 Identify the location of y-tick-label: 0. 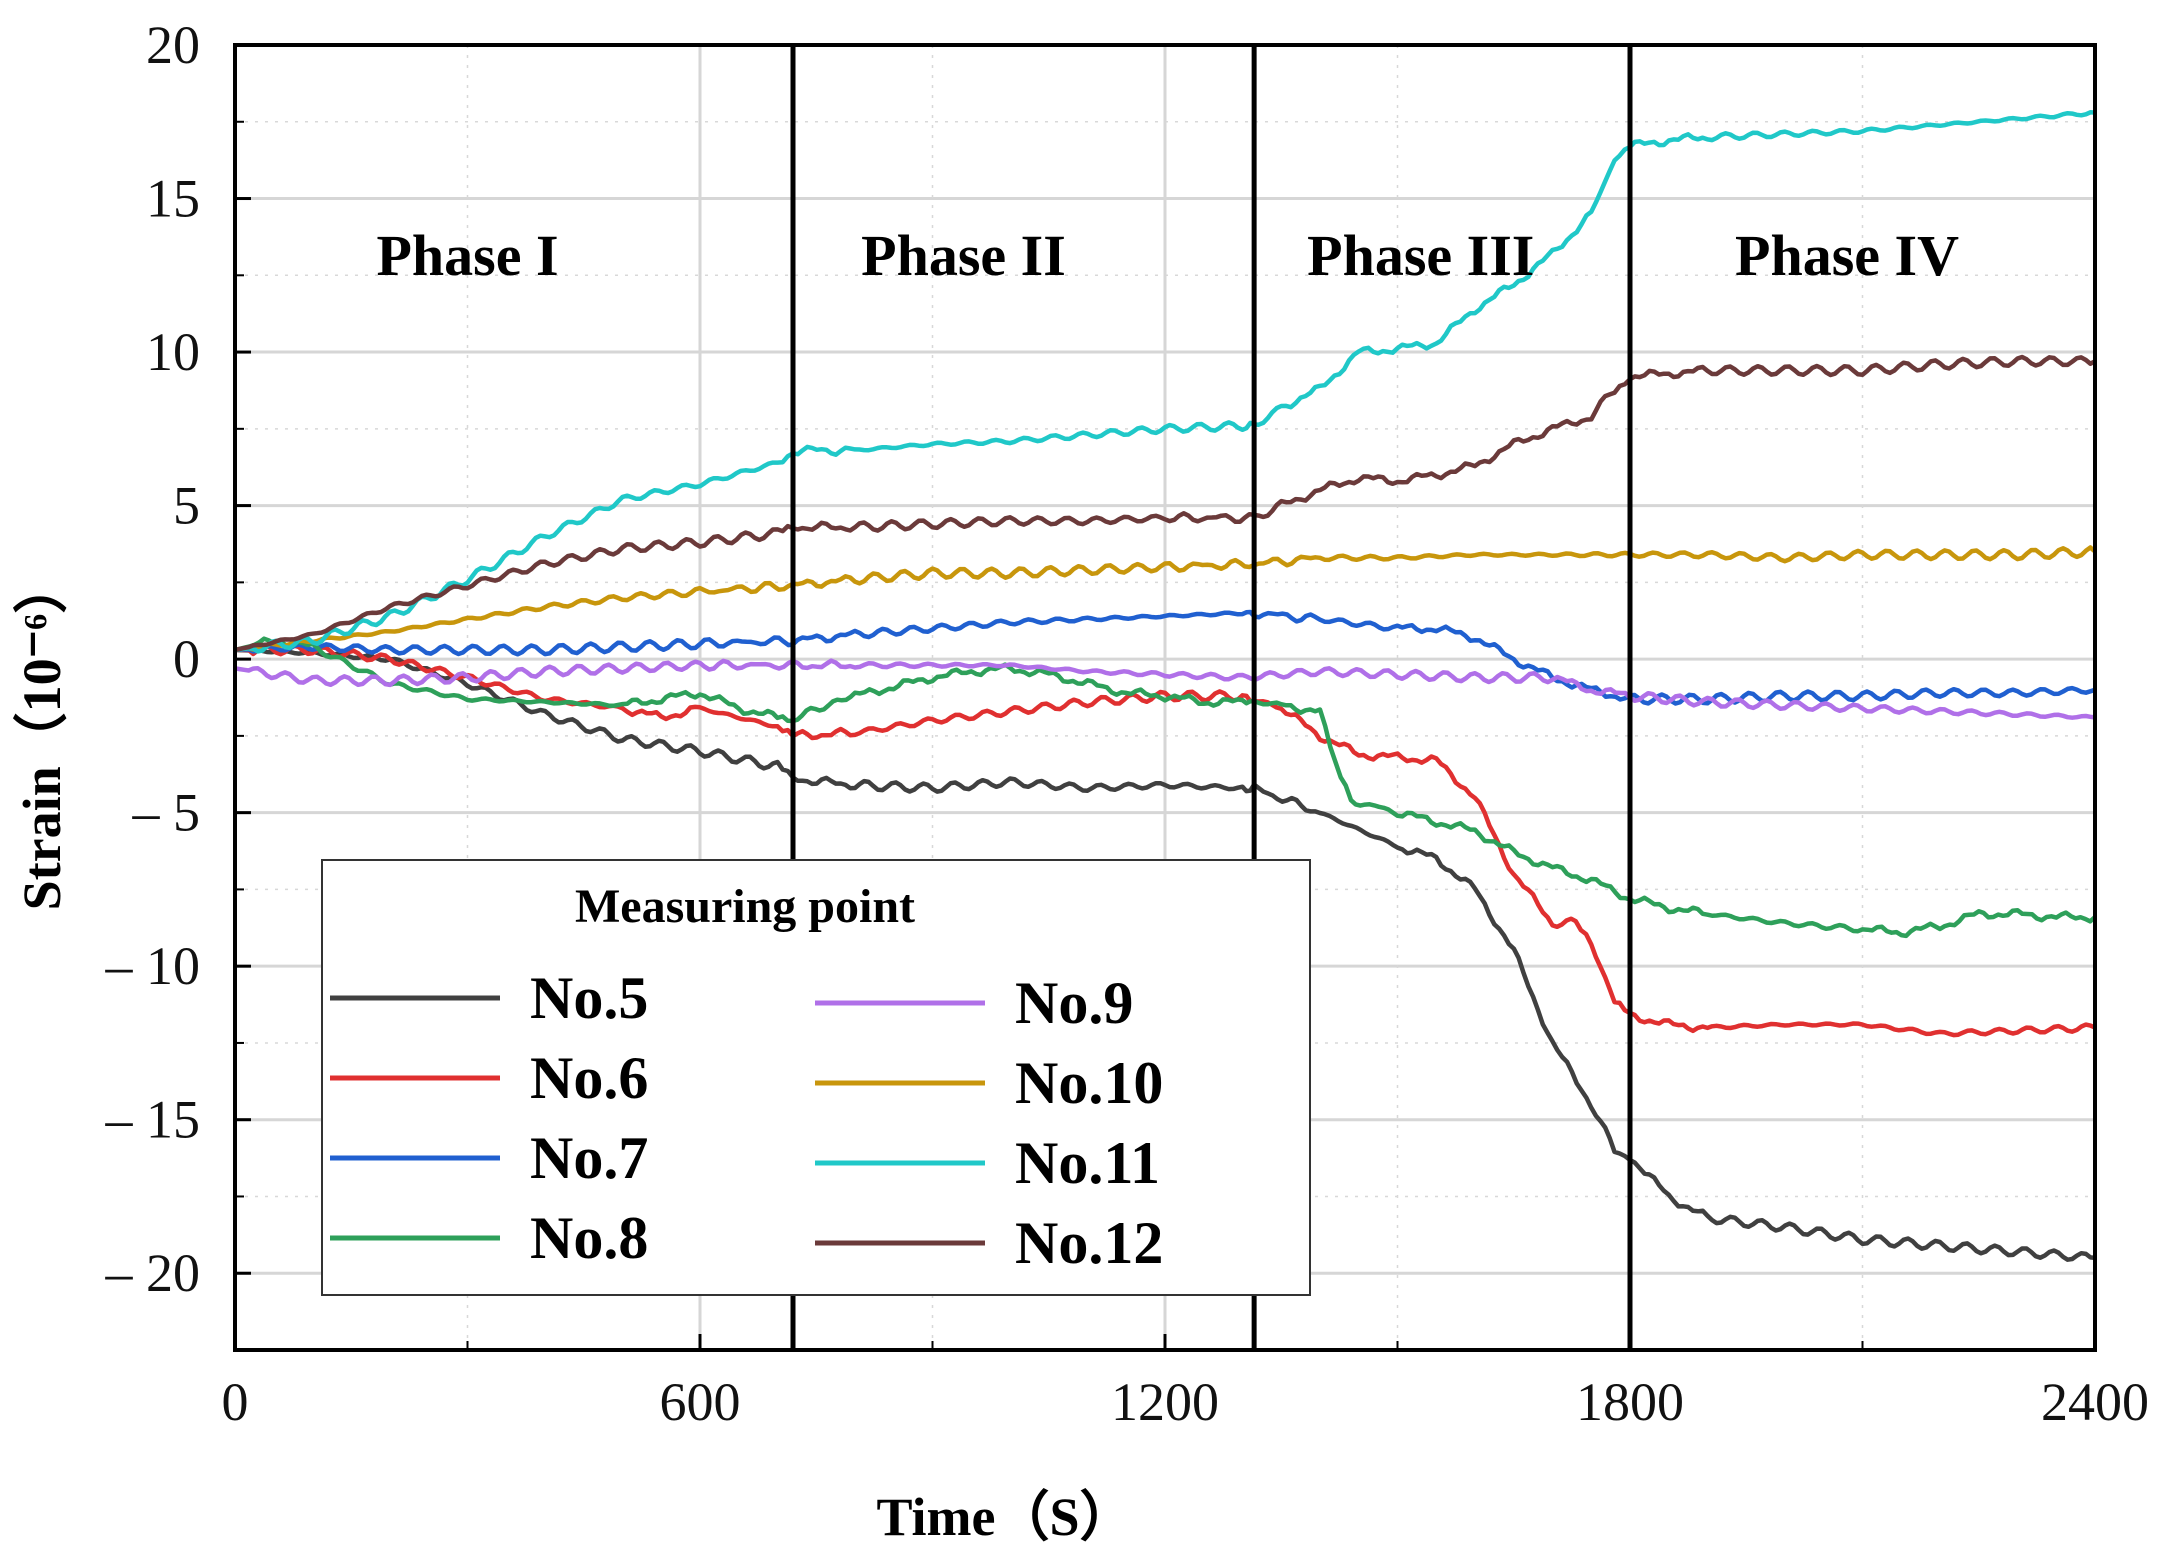
(186, 659).